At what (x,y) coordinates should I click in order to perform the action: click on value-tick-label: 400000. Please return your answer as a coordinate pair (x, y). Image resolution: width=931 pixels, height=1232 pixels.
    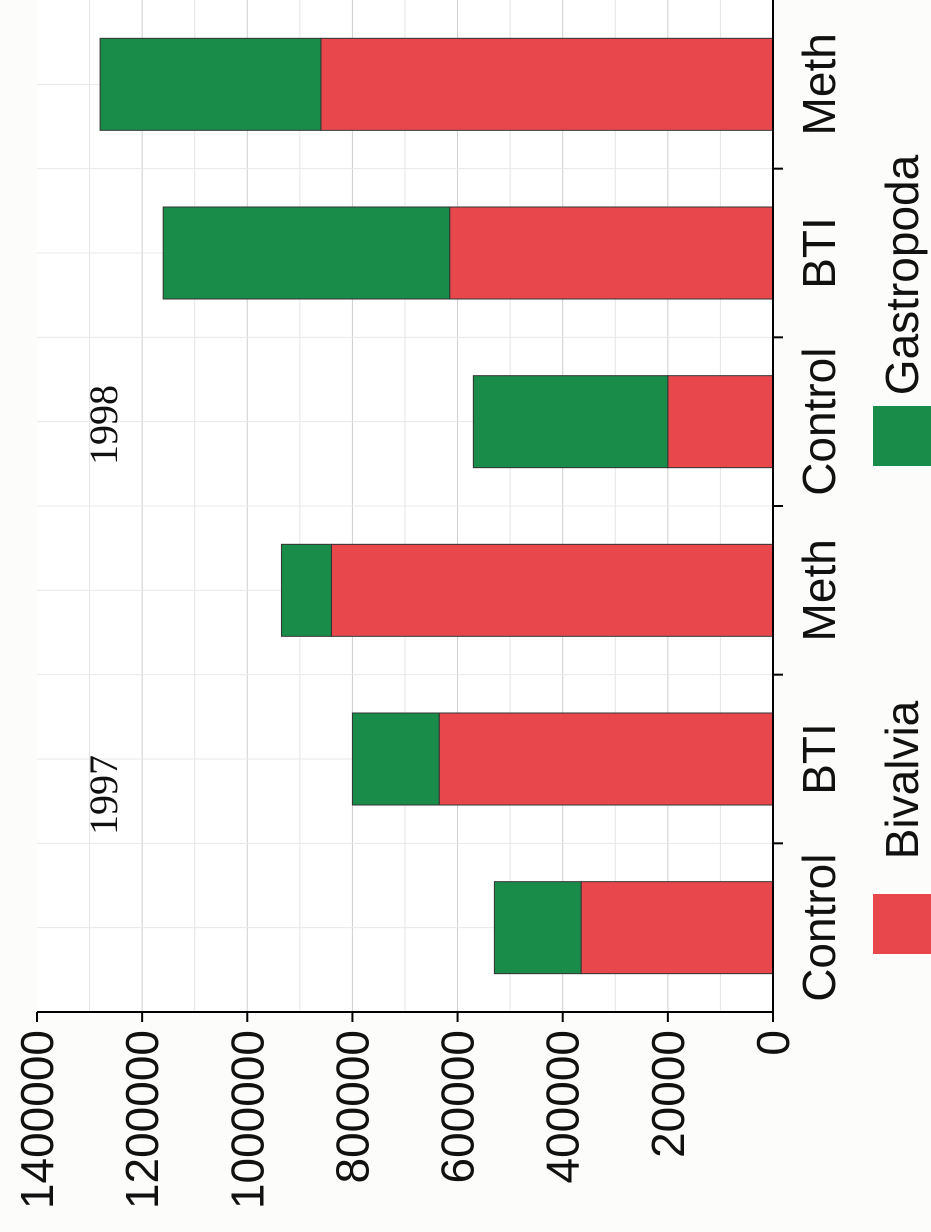
    Looking at the image, I should click on (563, 1107).